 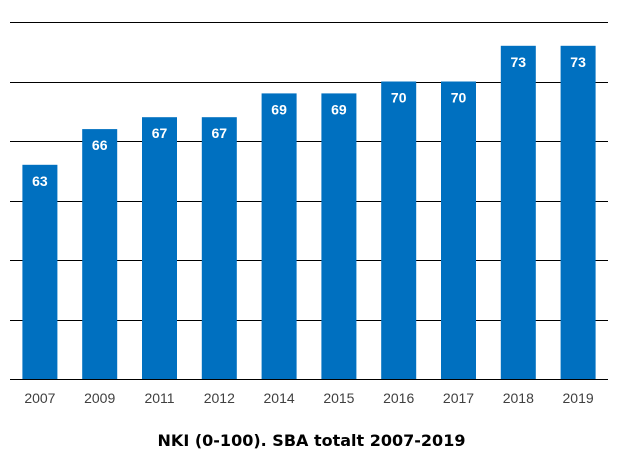 What do you see at coordinates (399, 98) in the screenshot?
I see `data-label-2016: 70` at bounding box center [399, 98].